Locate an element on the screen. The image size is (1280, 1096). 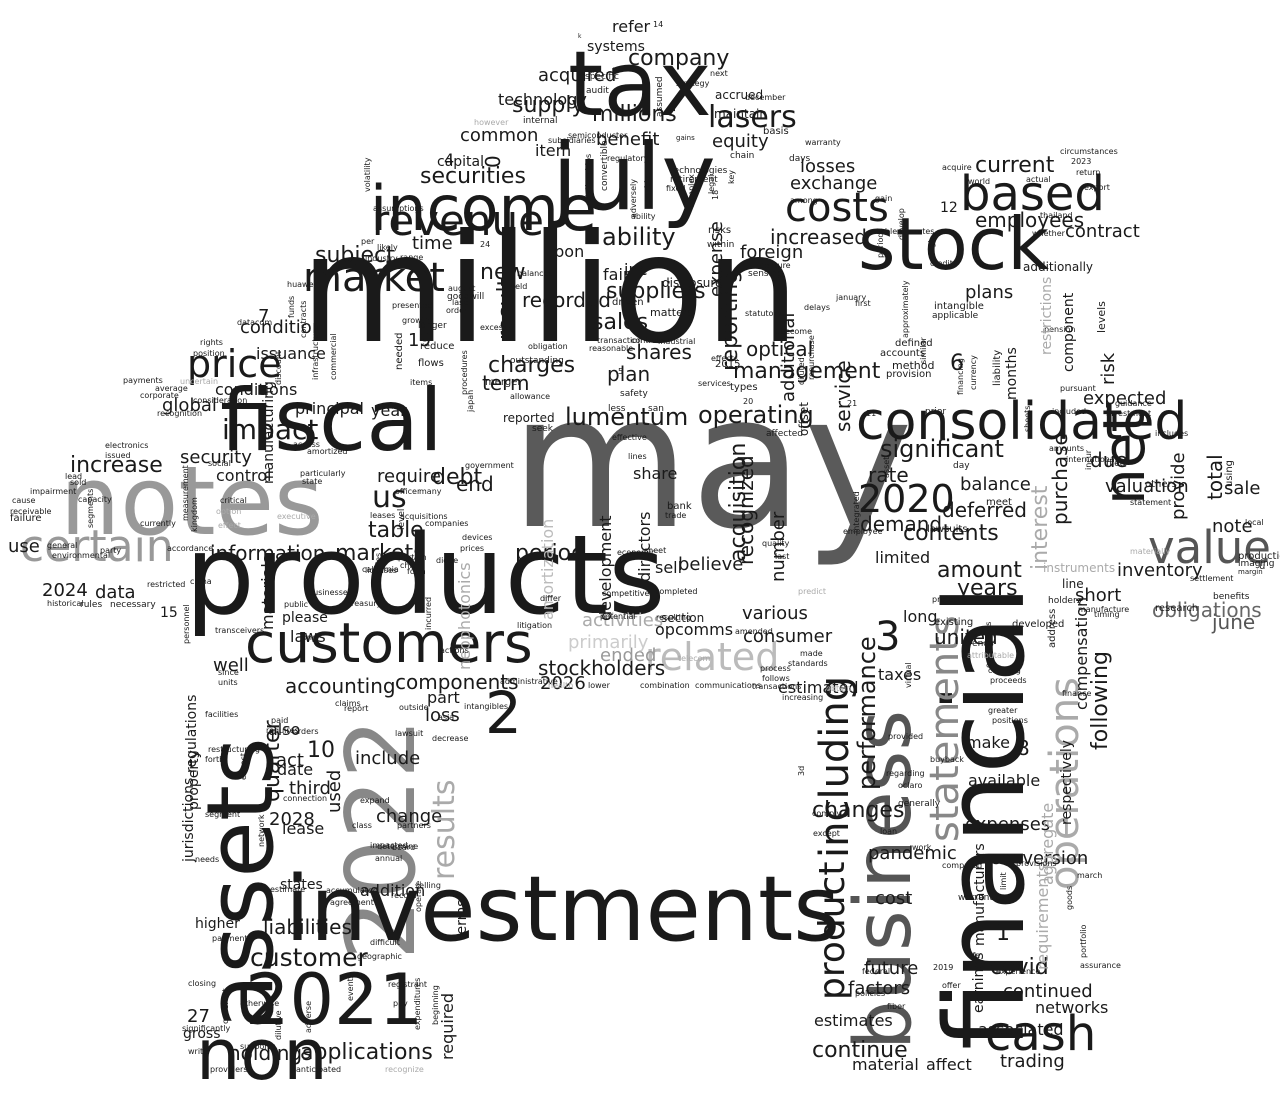
word-party: party is located at coordinates (111, 550).